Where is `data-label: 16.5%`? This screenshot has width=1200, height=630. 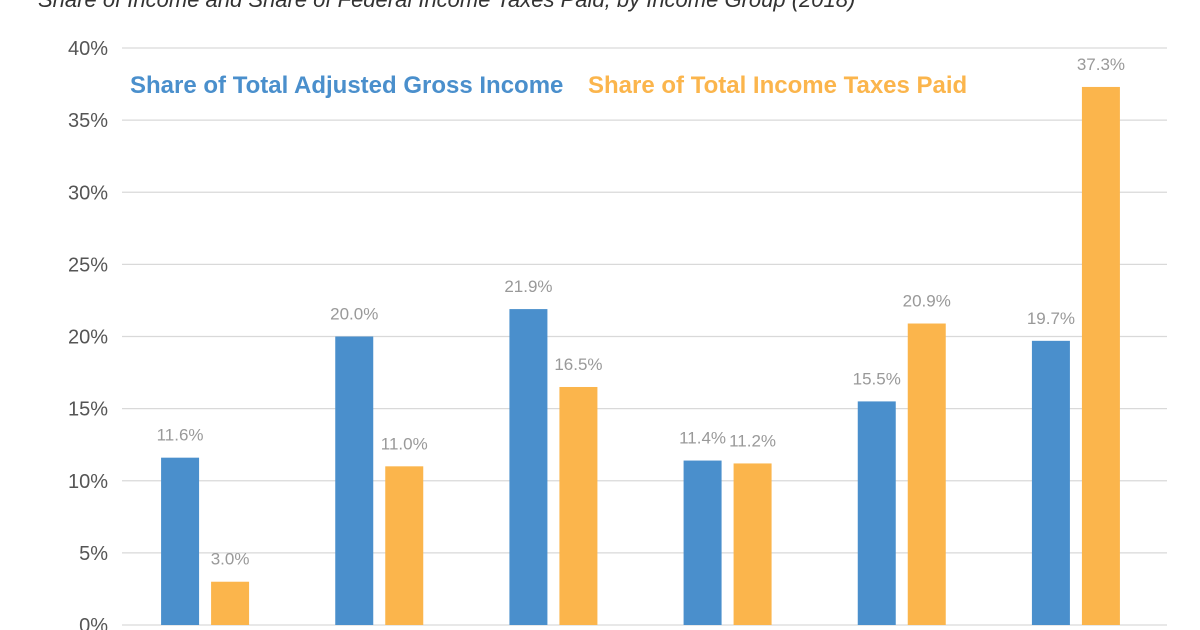
data-label: 16.5% is located at coordinates (578, 364).